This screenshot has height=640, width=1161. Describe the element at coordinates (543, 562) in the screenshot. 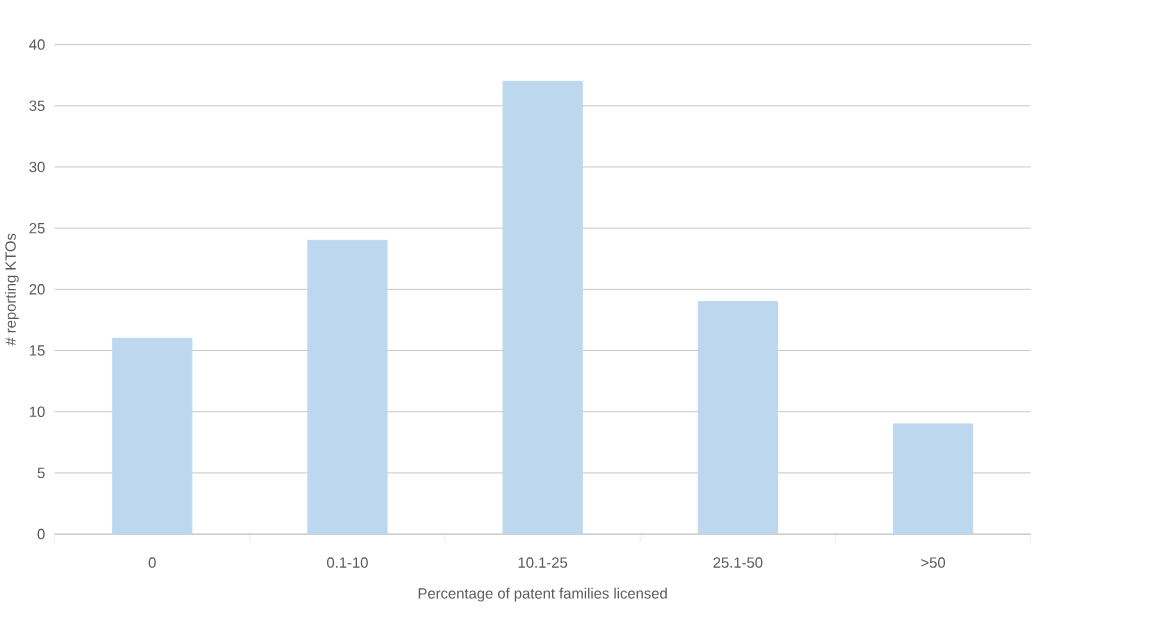

I see `x-tick-label: 10.1-25` at that location.